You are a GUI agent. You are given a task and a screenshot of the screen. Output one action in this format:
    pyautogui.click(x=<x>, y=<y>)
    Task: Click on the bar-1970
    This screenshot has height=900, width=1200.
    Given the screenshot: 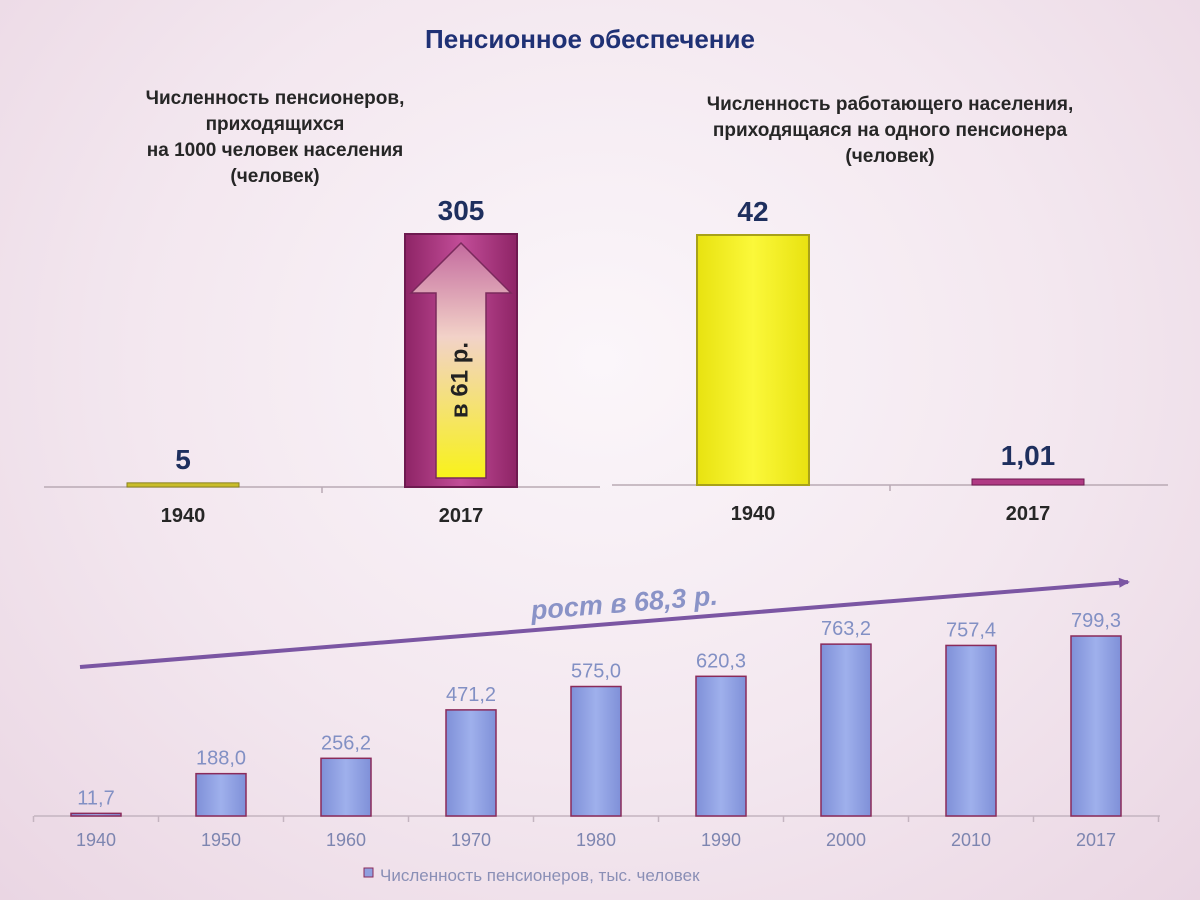 What is the action you would take?
    pyautogui.click(x=471, y=763)
    